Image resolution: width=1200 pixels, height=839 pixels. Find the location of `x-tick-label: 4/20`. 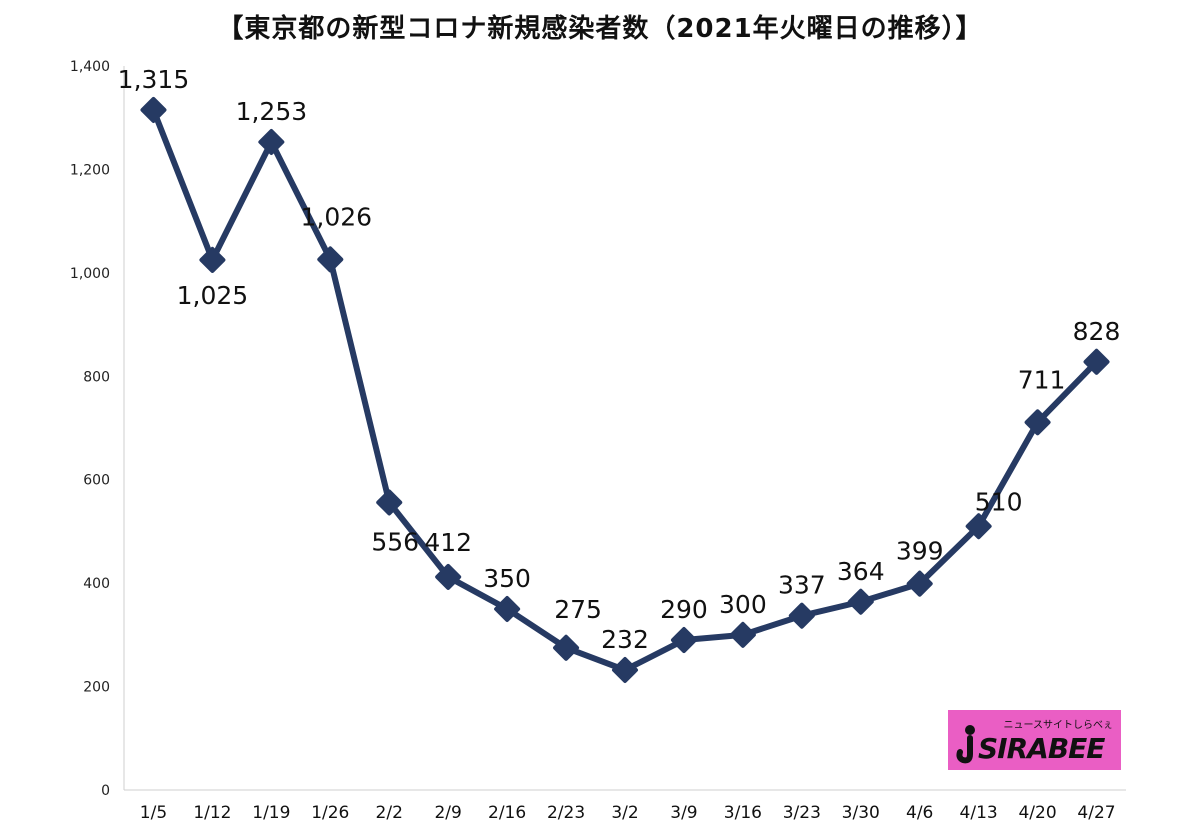

x-tick-label: 4/20 is located at coordinates (1037, 813).